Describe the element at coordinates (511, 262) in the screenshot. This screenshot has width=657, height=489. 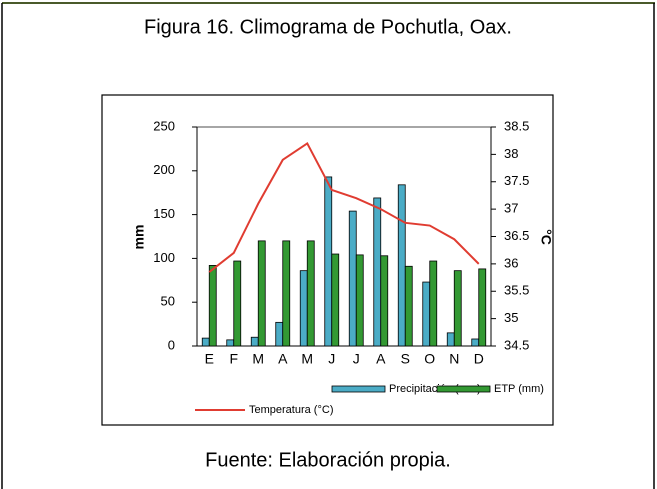
I see `y2-tick-label: 36` at that location.